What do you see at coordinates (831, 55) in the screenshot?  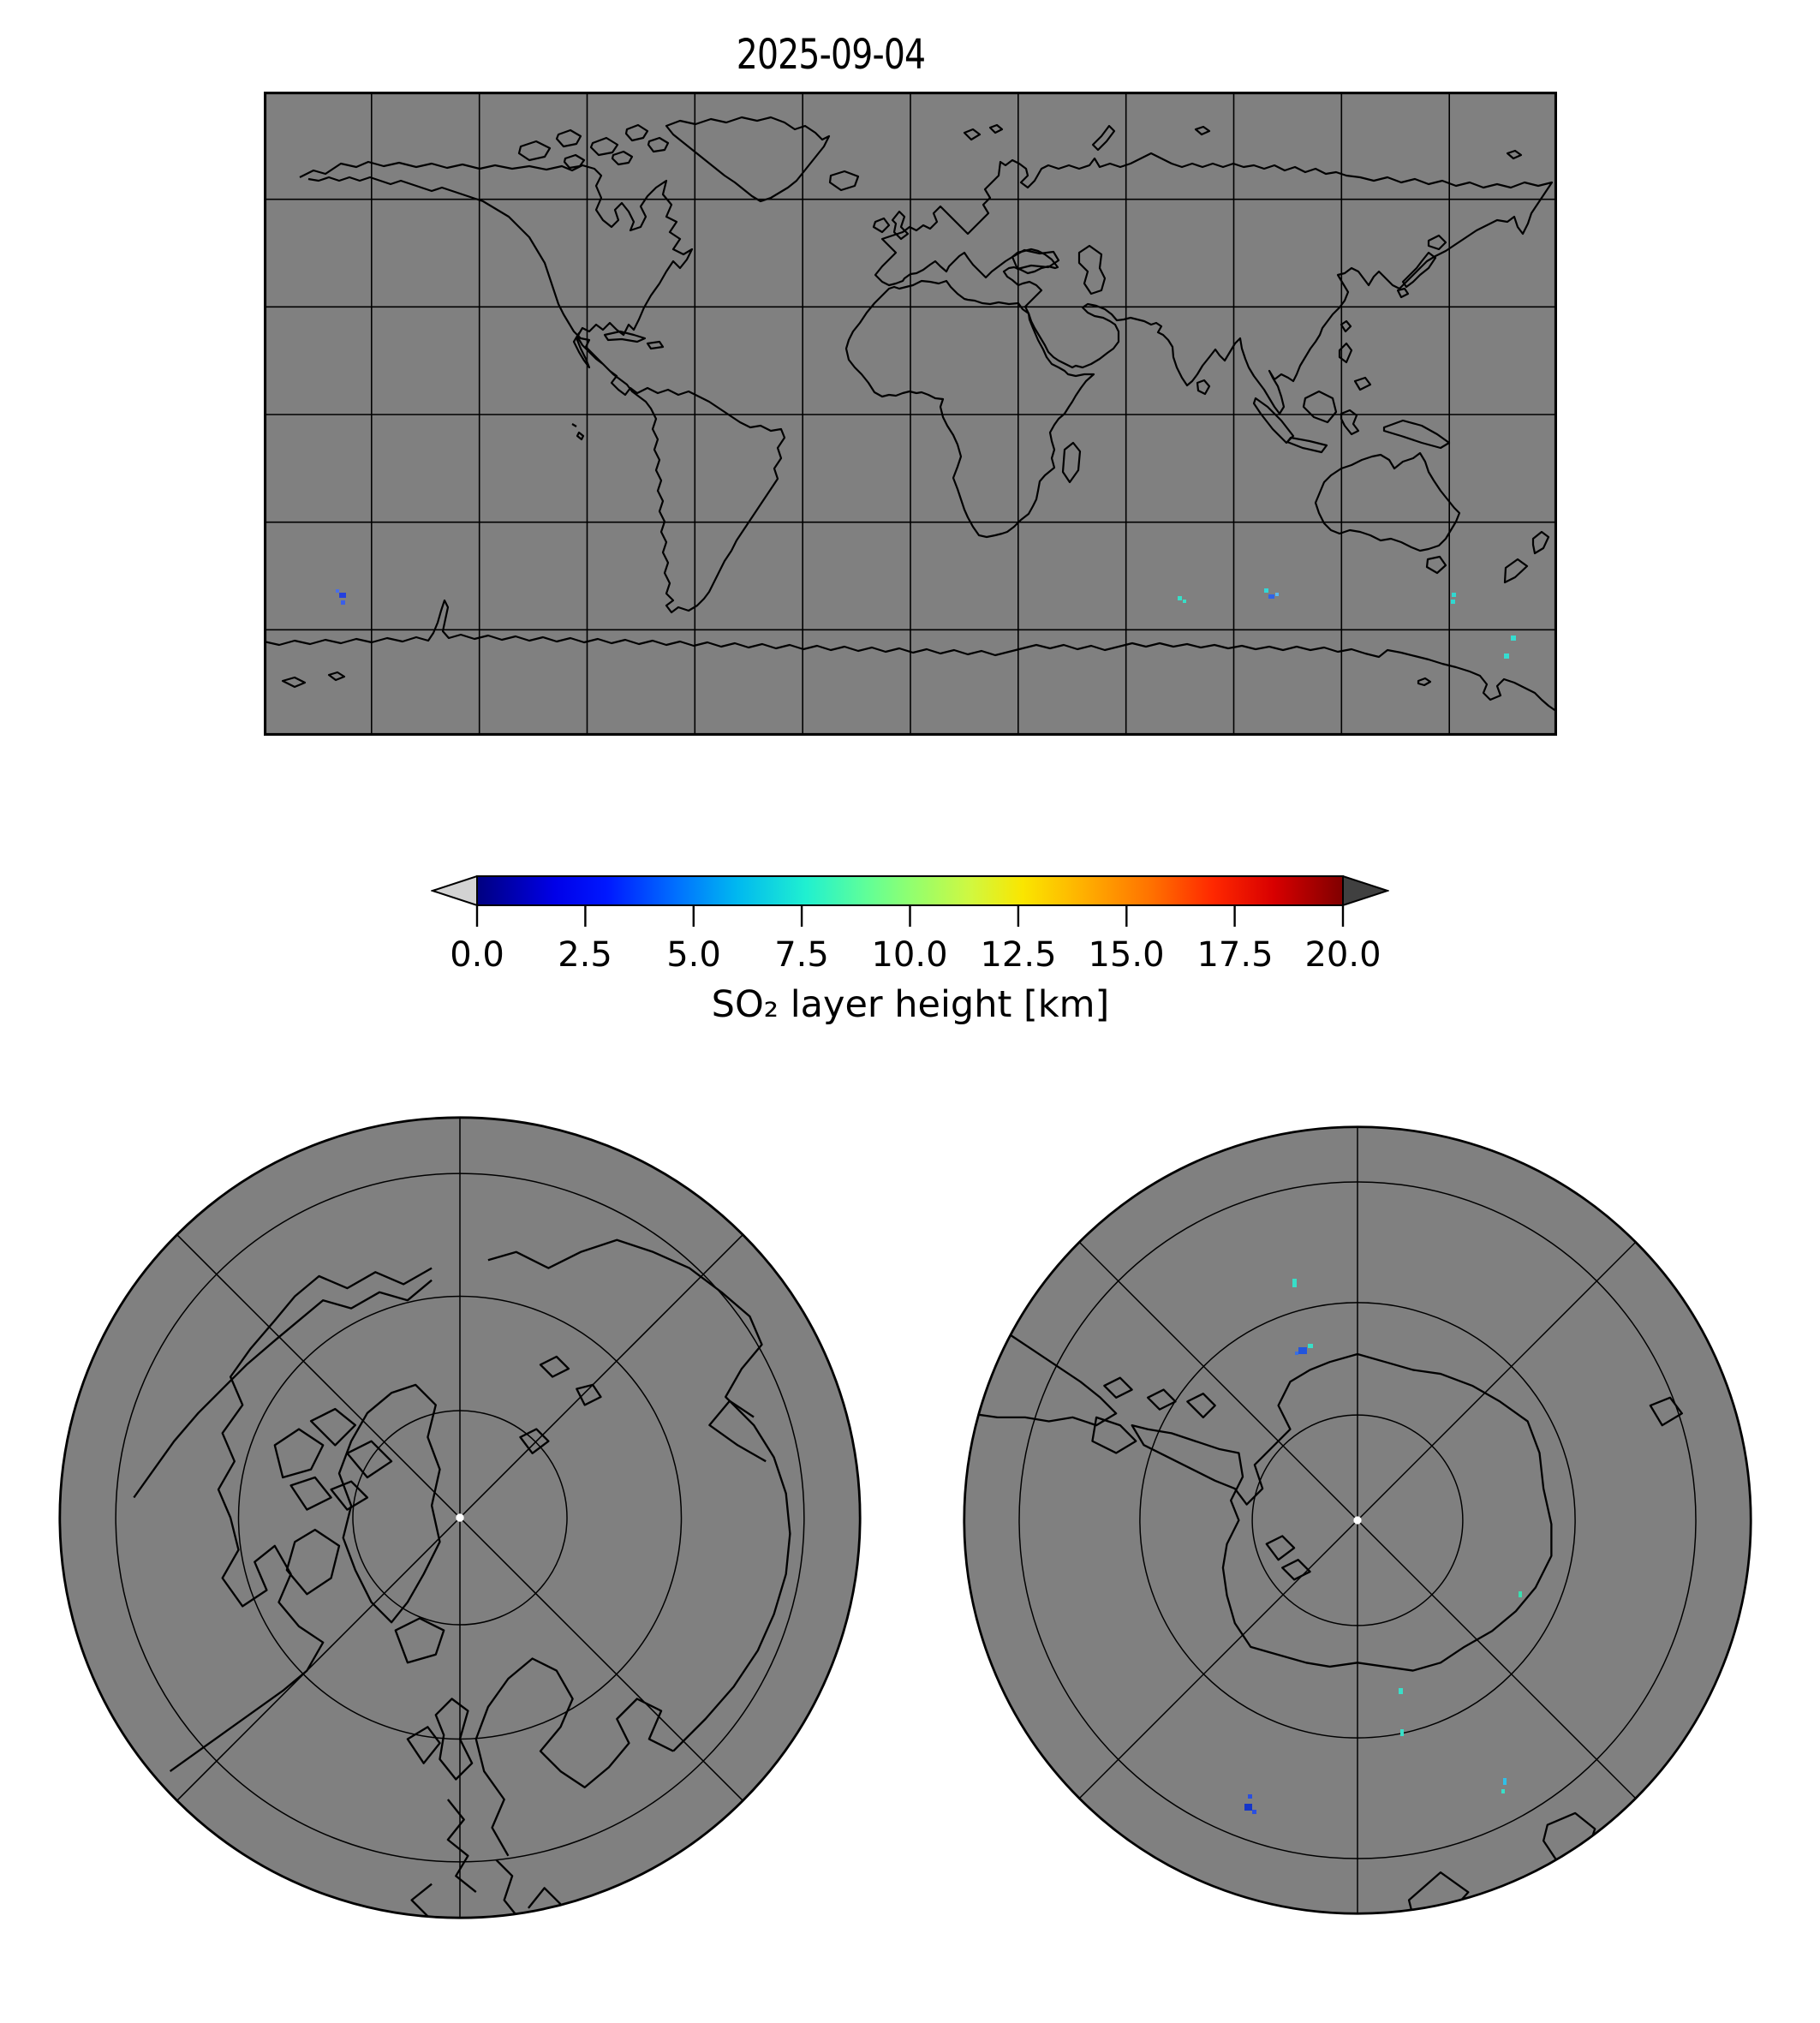 I see `figure-title: 2025-09-04` at bounding box center [831, 55].